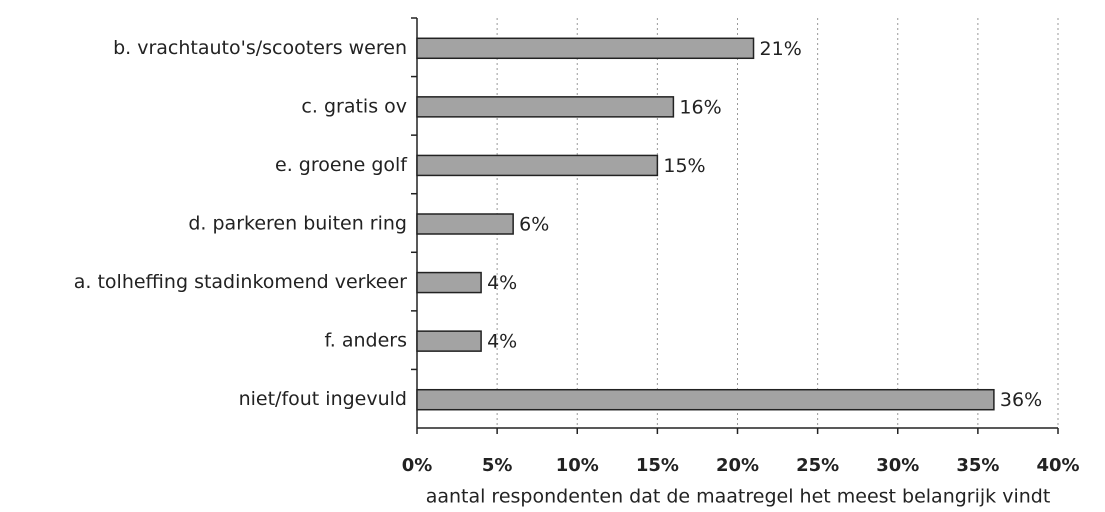 The height and width of the screenshot is (512, 1105). What do you see at coordinates (737, 465) in the screenshot?
I see `x-tick-label: 20%` at bounding box center [737, 465].